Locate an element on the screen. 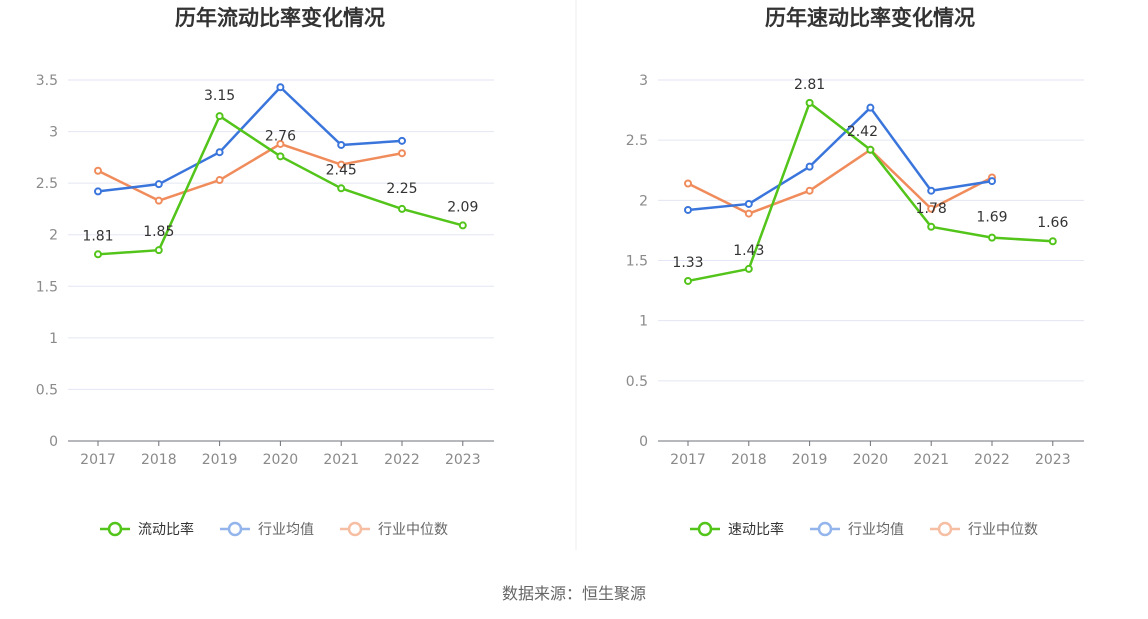 This screenshot has height=619, width=1148. y-tick-label: 3.5 is located at coordinates (47, 81).